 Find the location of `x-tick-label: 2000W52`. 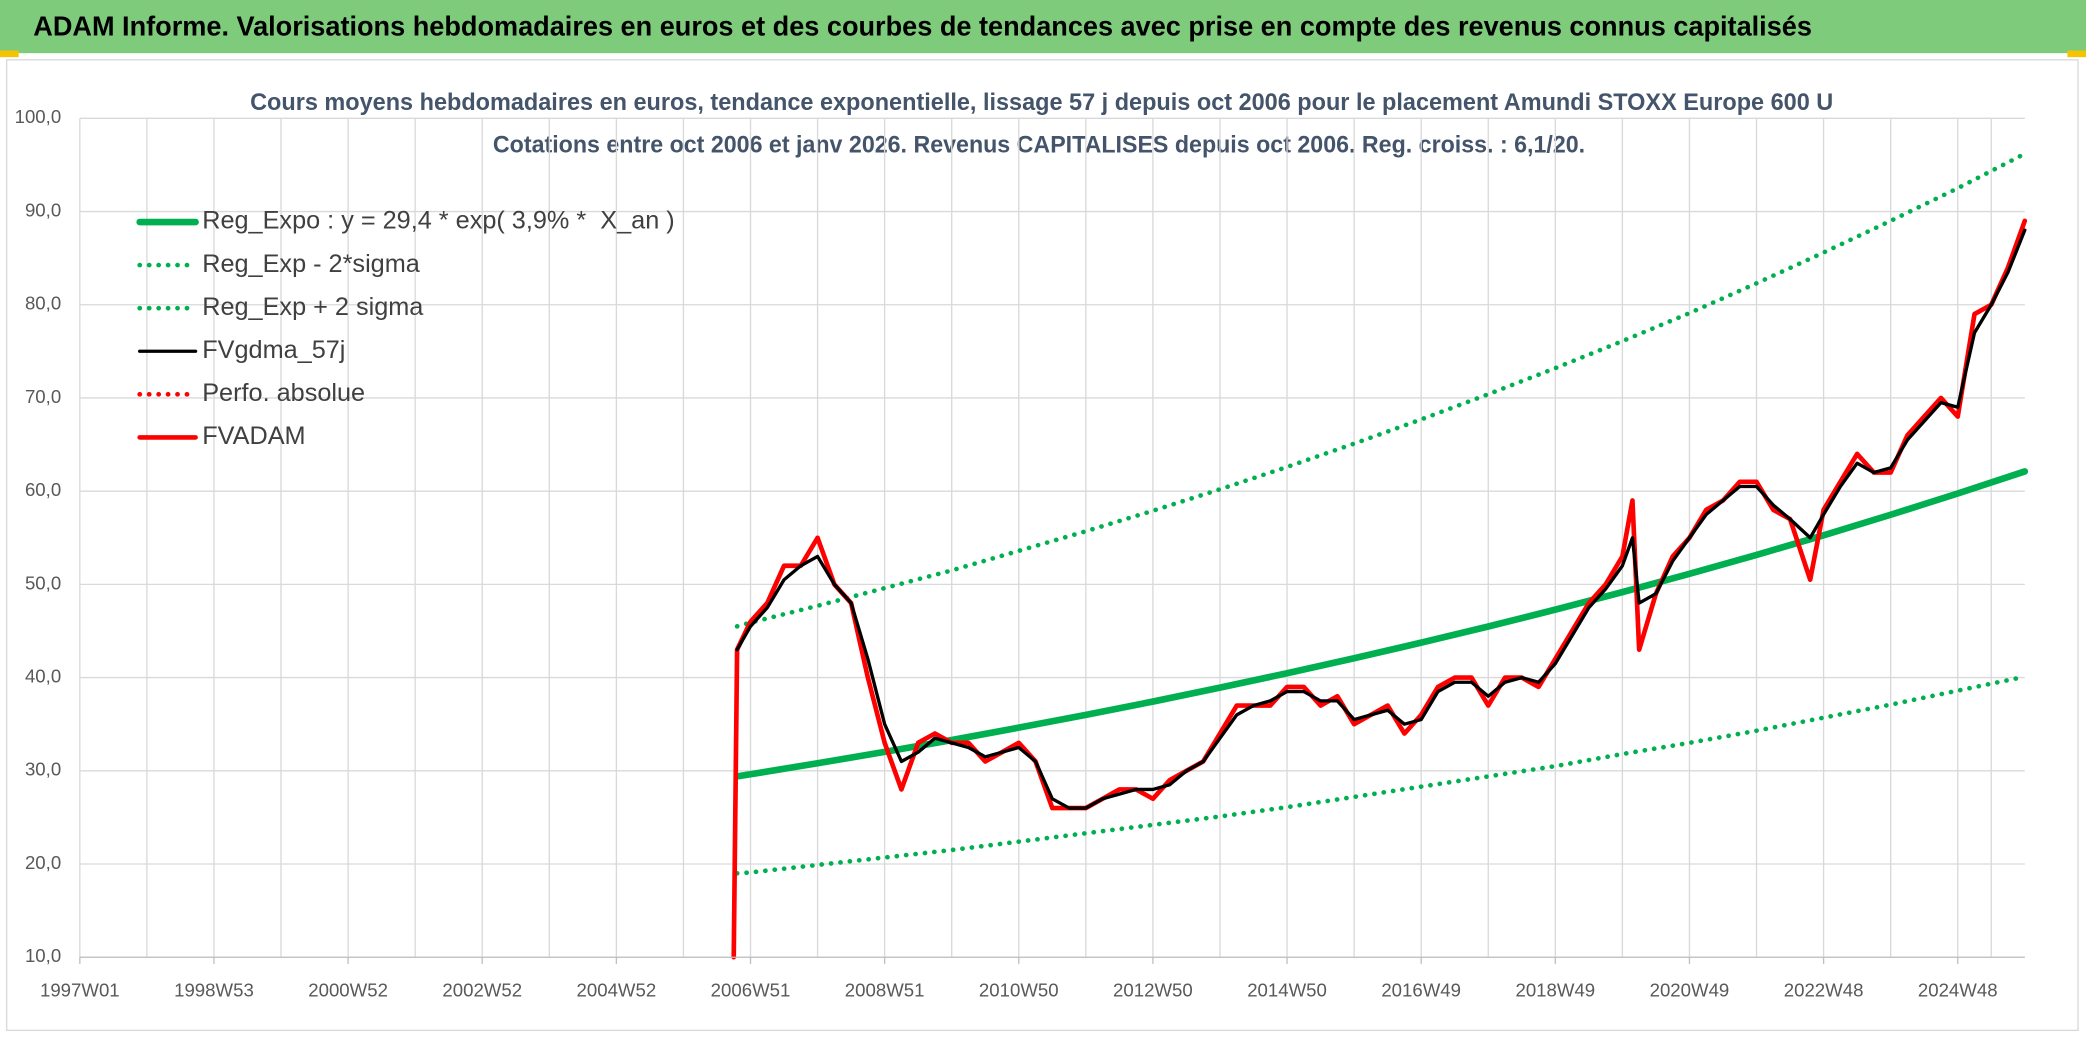

x-tick-label: 2000W52 is located at coordinates (348, 990).